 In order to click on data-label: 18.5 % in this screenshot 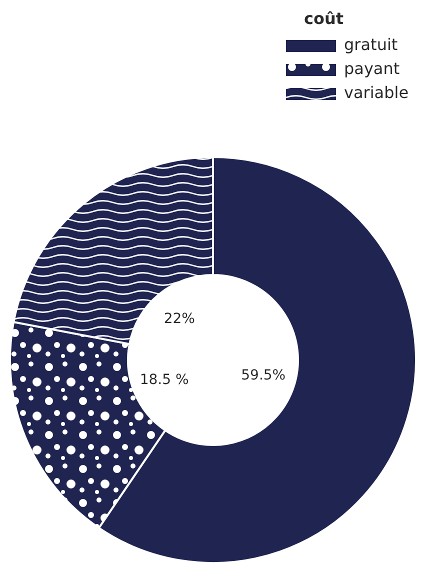, I will do `click(164, 380)`.